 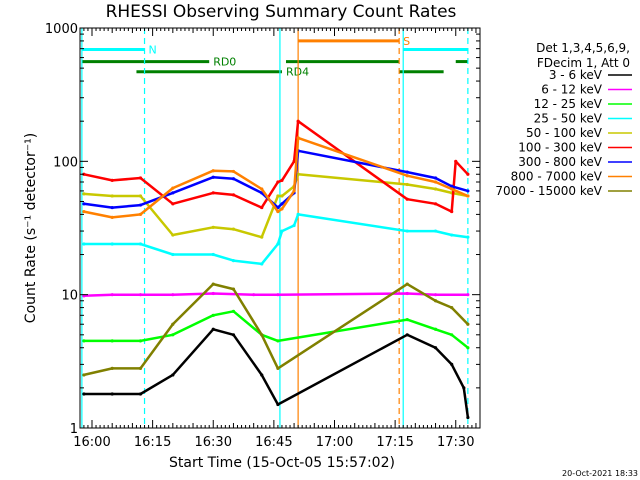 I want to click on status-bar-label: S, so click(x=406, y=41).